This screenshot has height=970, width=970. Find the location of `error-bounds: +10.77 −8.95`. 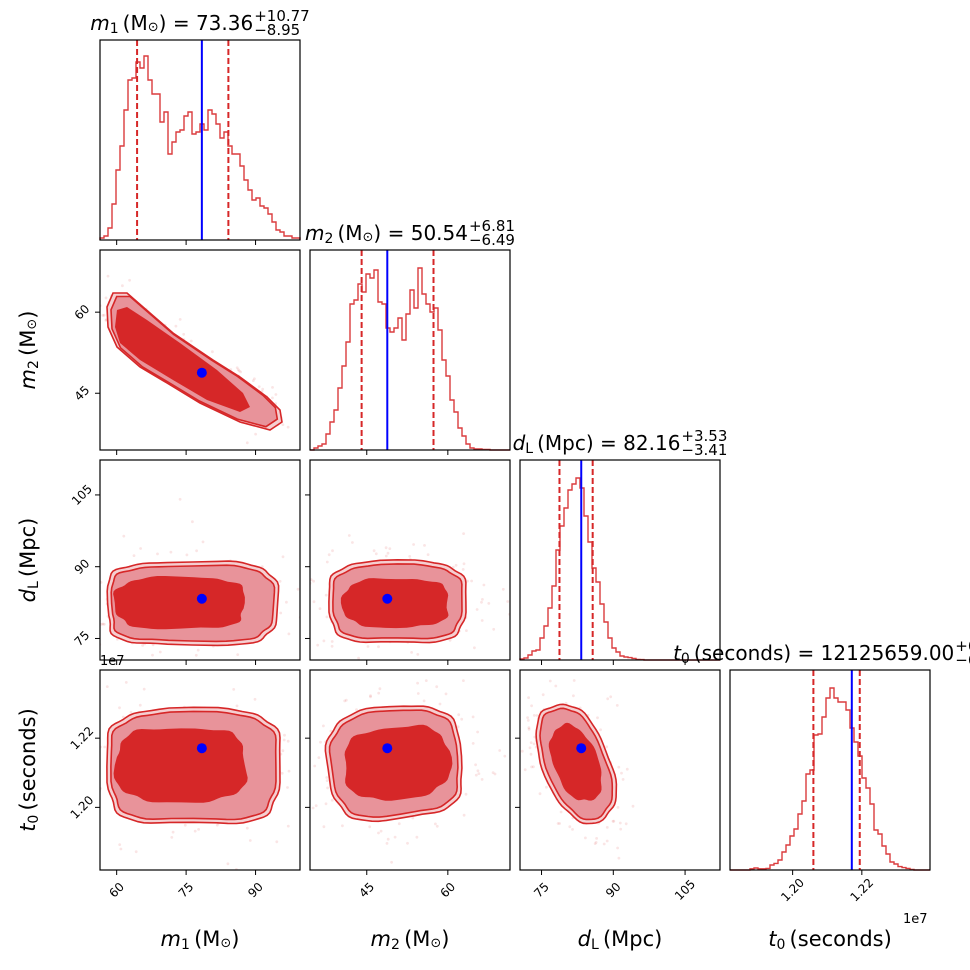

error-bounds: +10.77 −8.95 is located at coordinates (282, 23).